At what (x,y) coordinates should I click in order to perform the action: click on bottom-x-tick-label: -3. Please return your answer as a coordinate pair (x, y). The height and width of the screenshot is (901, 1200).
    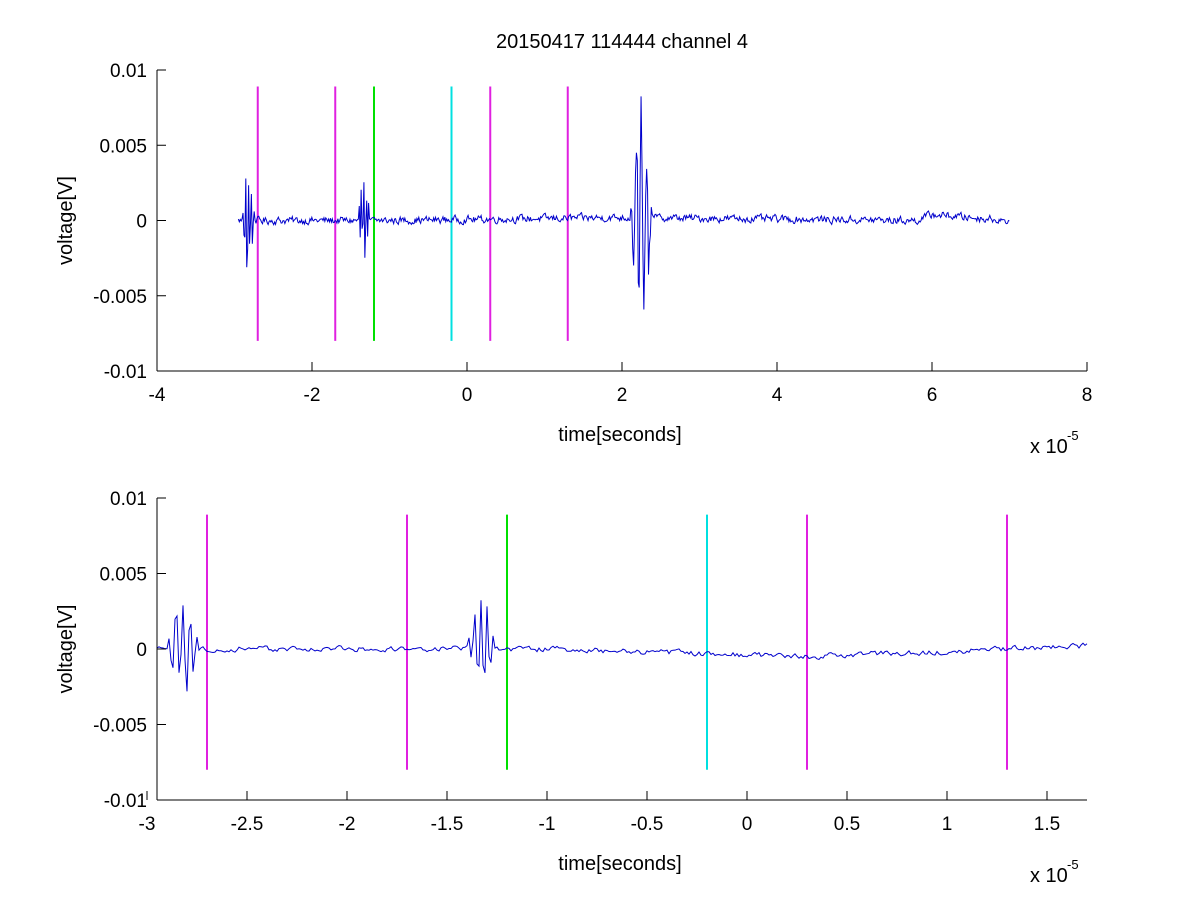
    Looking at the image, I should click on (147, 824).